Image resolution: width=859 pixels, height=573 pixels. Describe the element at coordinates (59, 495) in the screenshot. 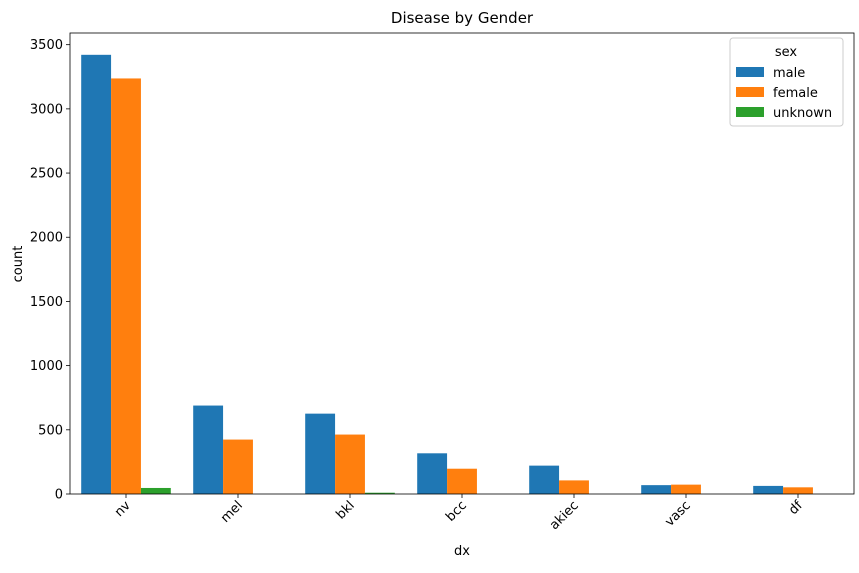

I see `y-tick-label: 0` at that location.